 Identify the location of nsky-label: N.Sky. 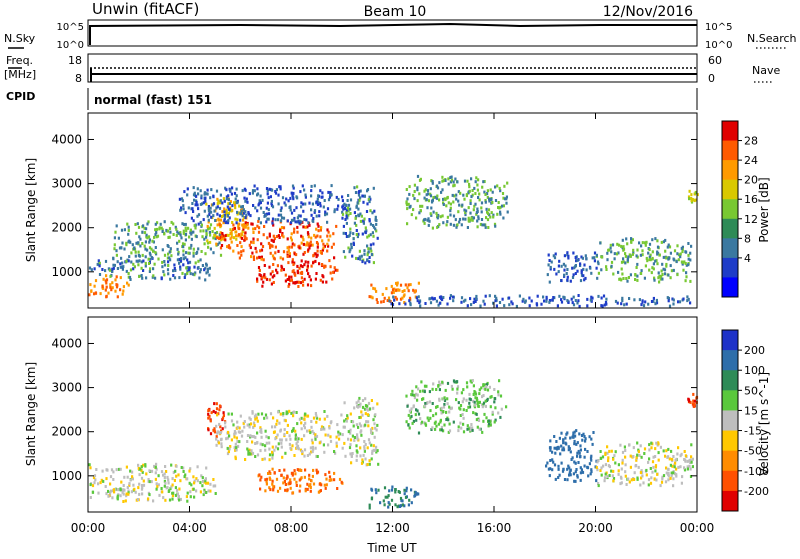
(20, 38).